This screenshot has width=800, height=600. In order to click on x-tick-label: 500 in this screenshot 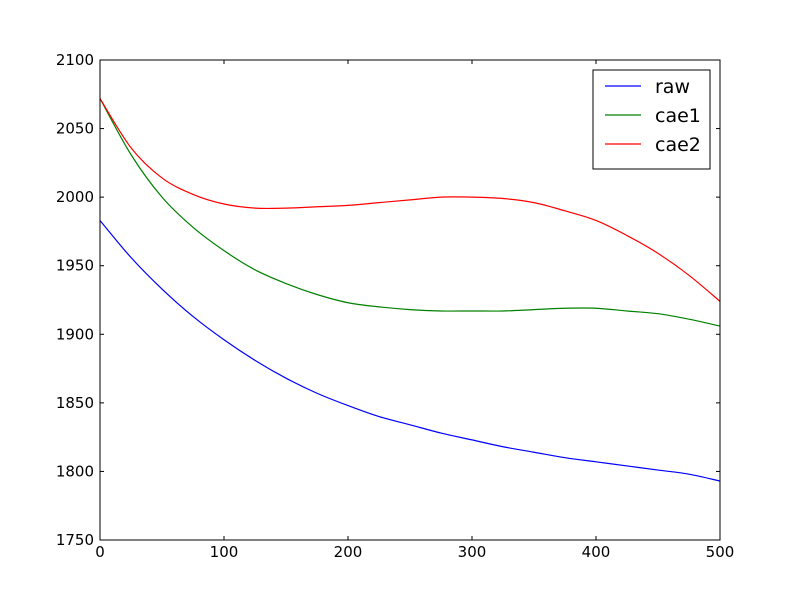, I will do `click(720, 552)`.